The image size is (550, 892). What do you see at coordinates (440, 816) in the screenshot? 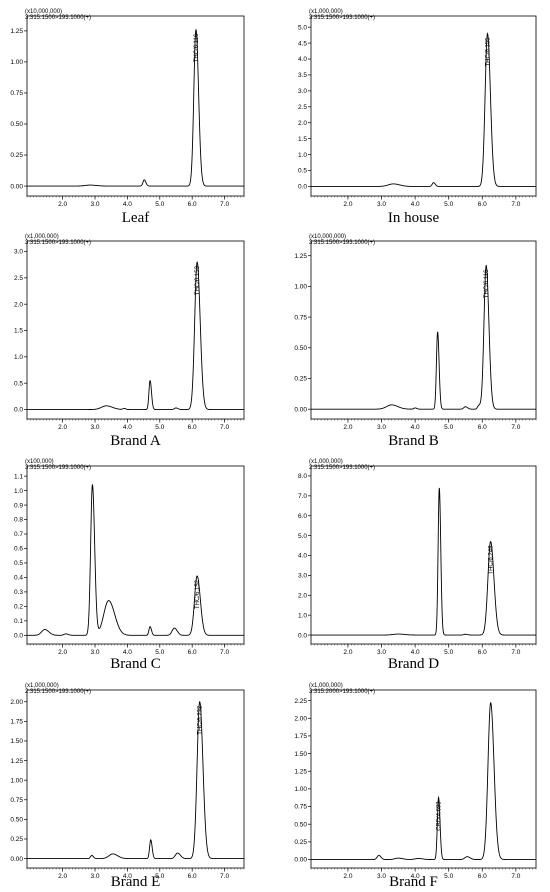
I see `peak-label: CBD/4.698` at bounding box center [440, 816].